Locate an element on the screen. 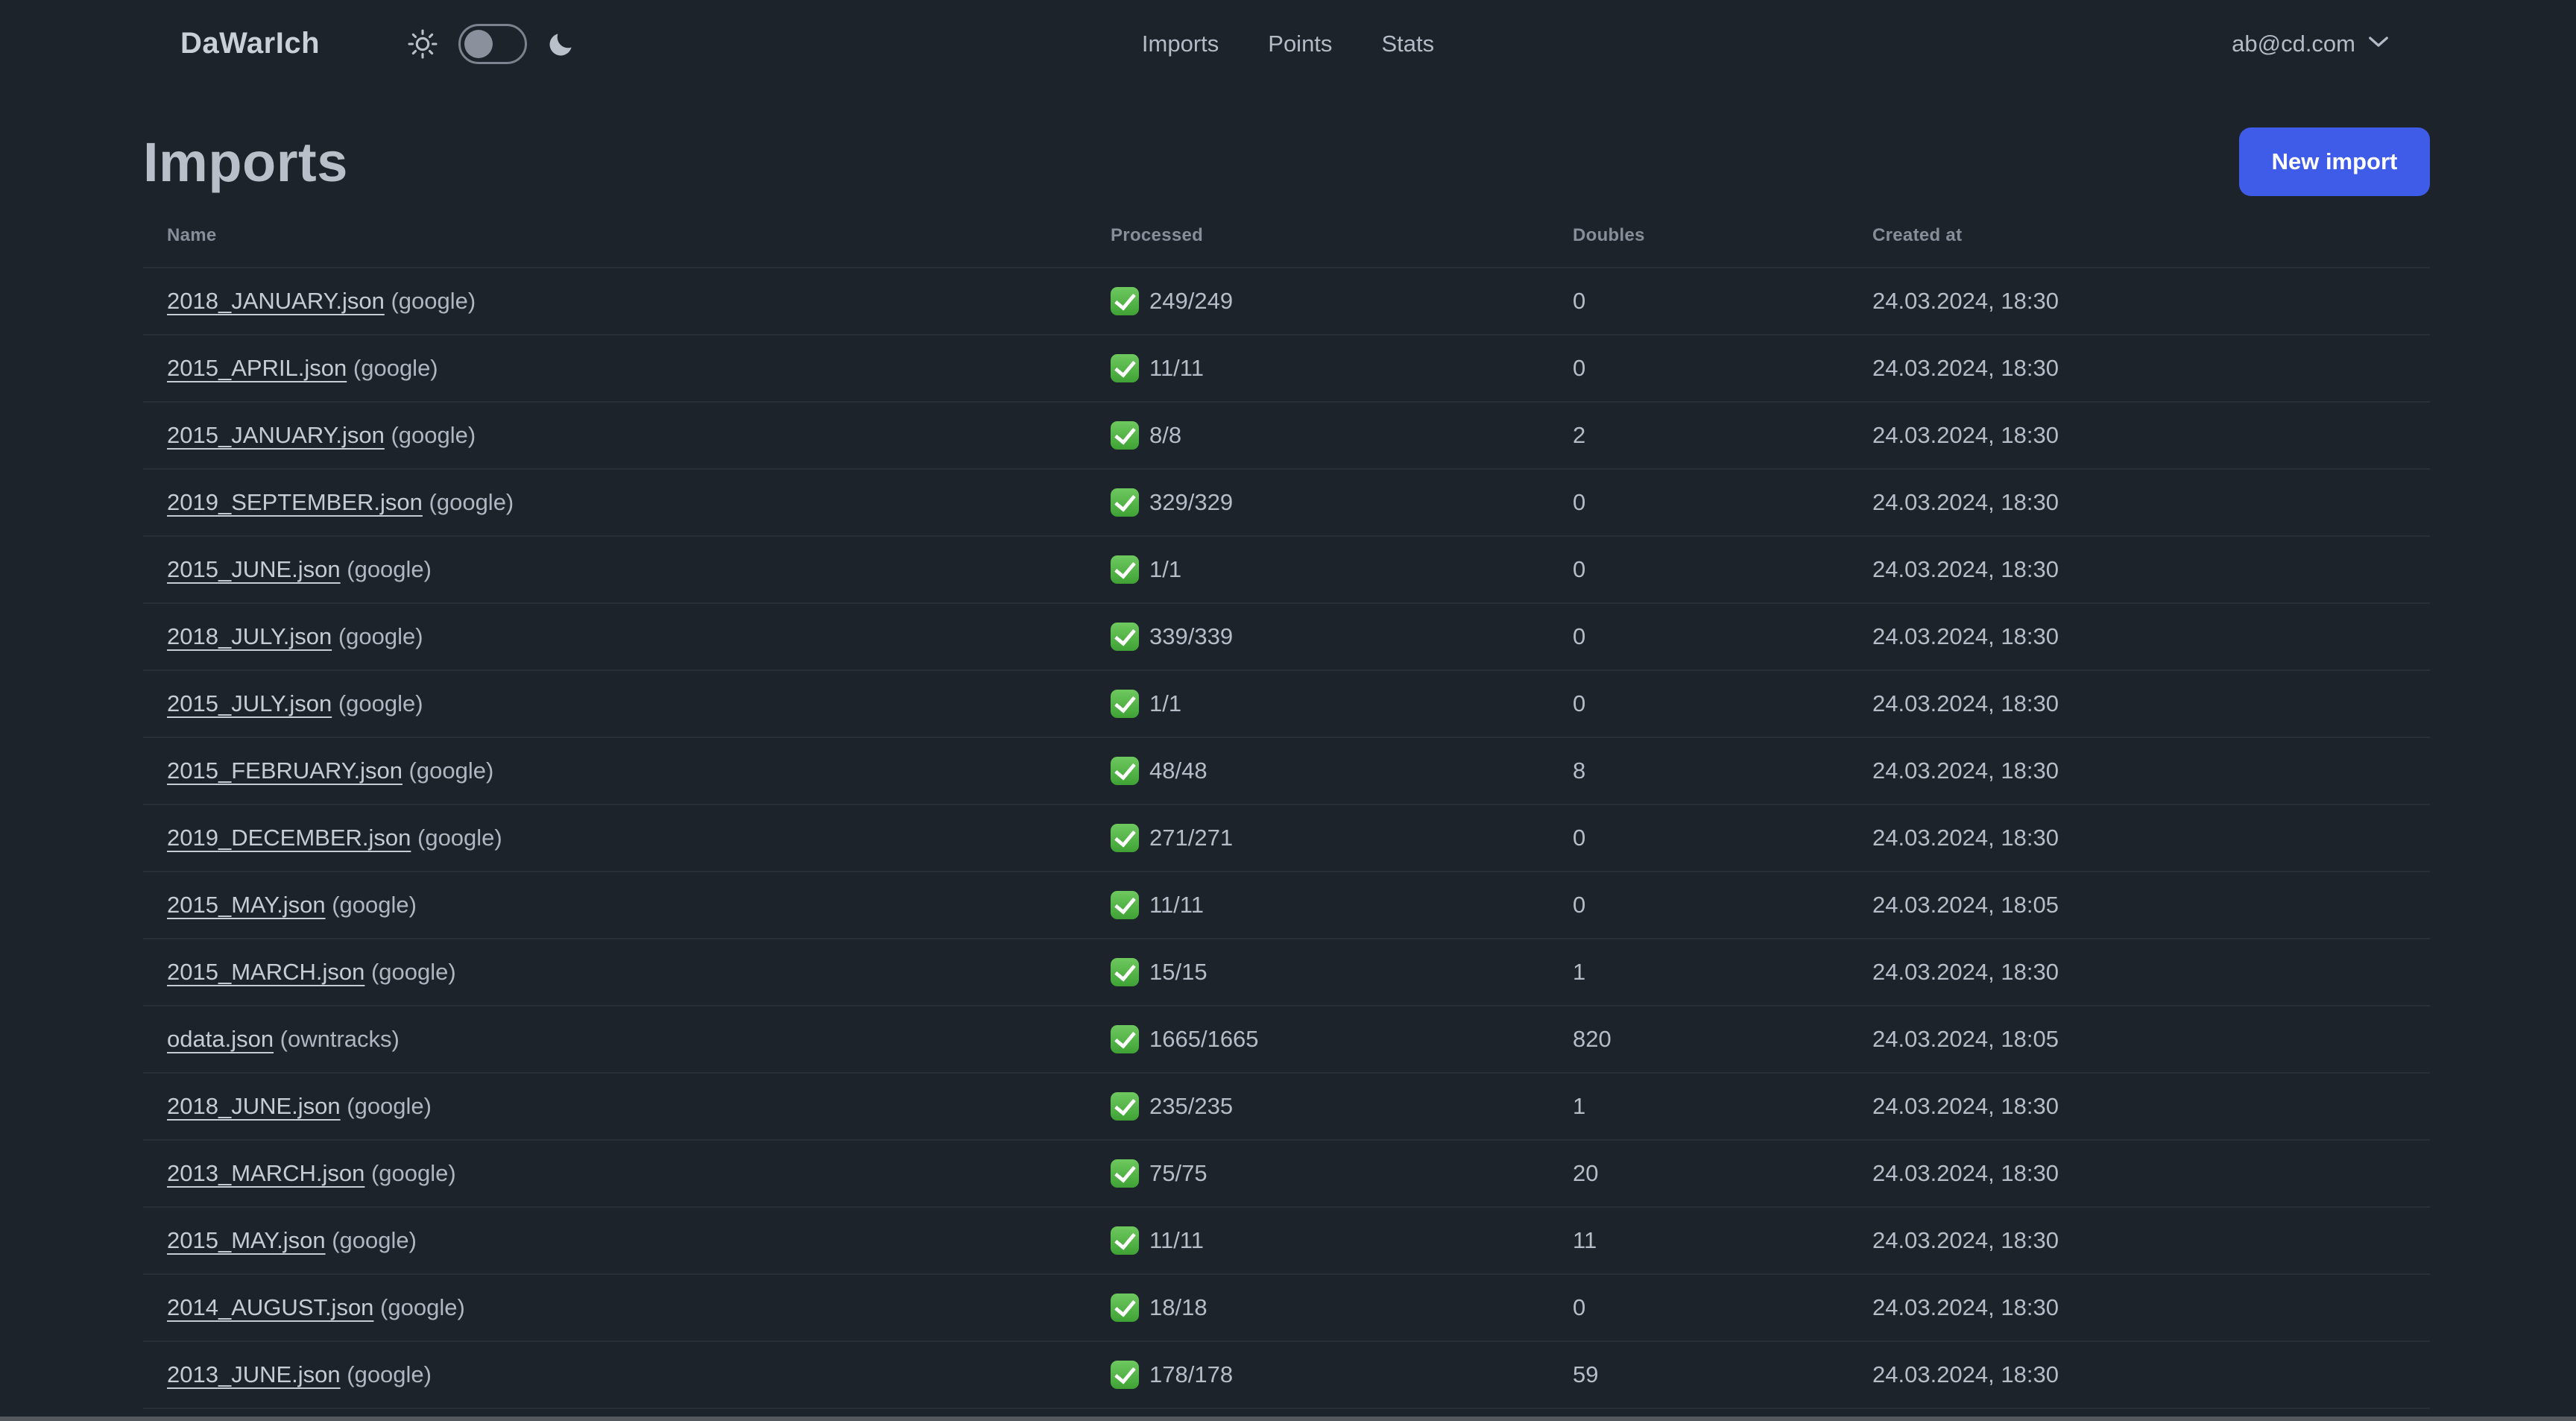  import-name-cell: 2019_DECEMBER.json (google) is located at coordinates (639, 838).